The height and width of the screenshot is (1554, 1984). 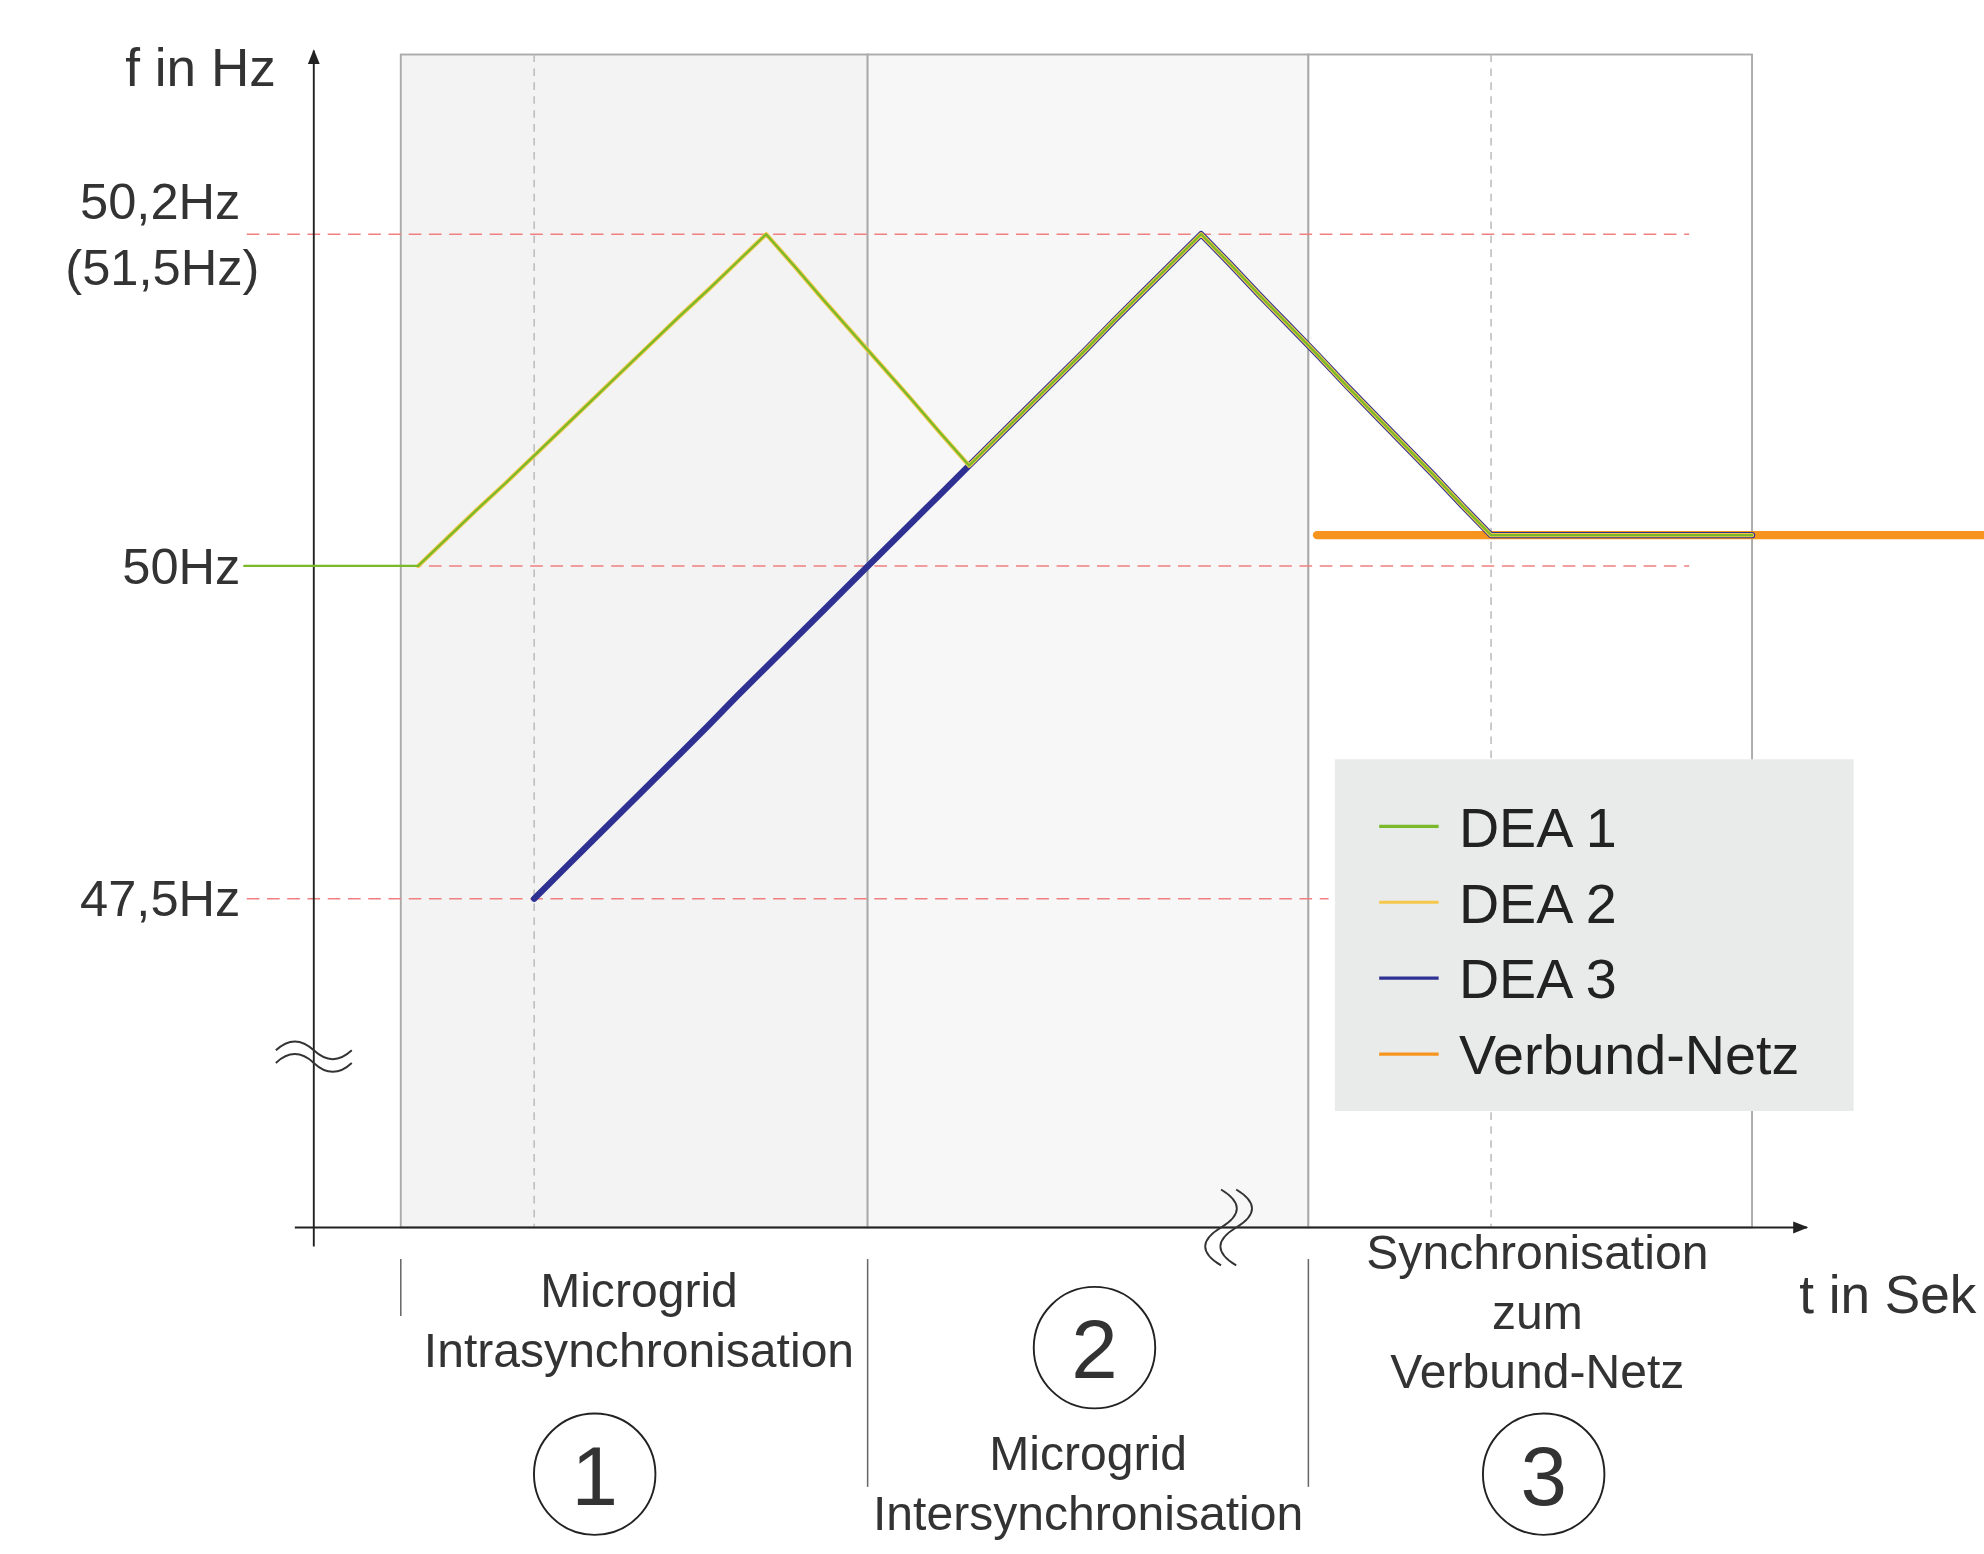 What do you see at coordinates (639, 1320) in the screenshot?
I see `text: Microgrid Intrasynchronisation` at bounding box center [639, 1320].